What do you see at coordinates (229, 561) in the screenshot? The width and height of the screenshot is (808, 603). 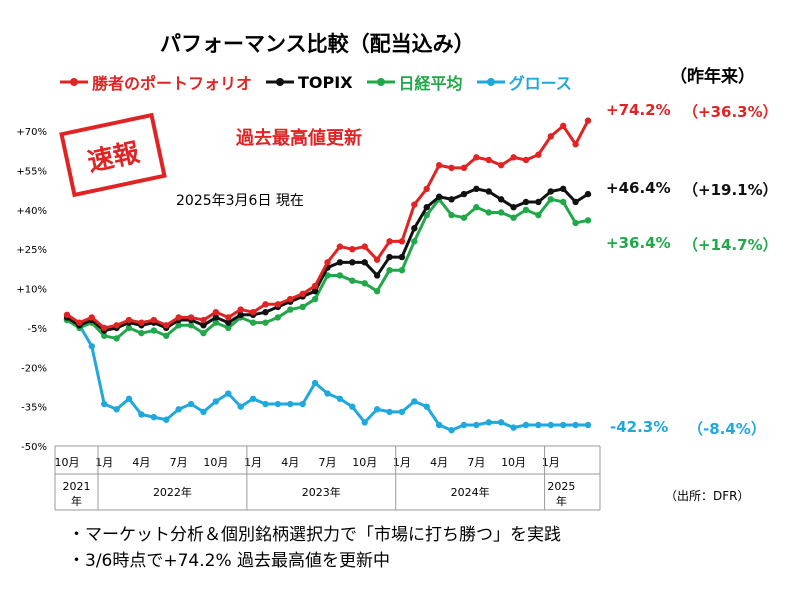 I see `bullet-item: ・3/6時点で+74.2% 過去最高値を更新中` at bounding box center [229, 561].